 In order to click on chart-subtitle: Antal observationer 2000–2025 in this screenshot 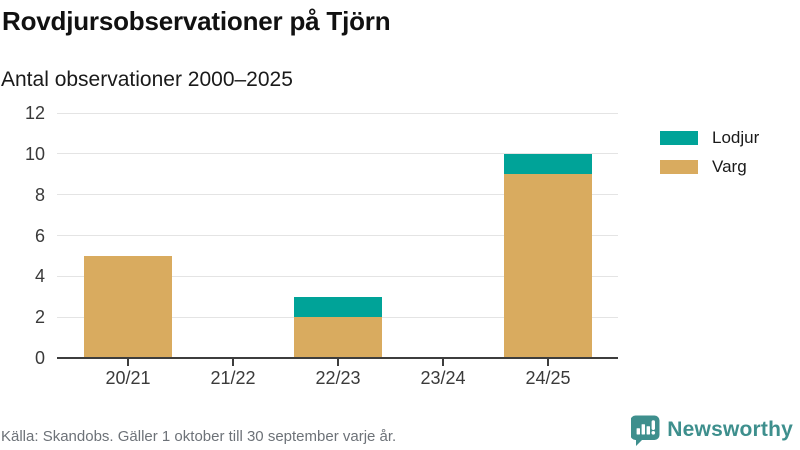, I will do `click(147, 79)`.